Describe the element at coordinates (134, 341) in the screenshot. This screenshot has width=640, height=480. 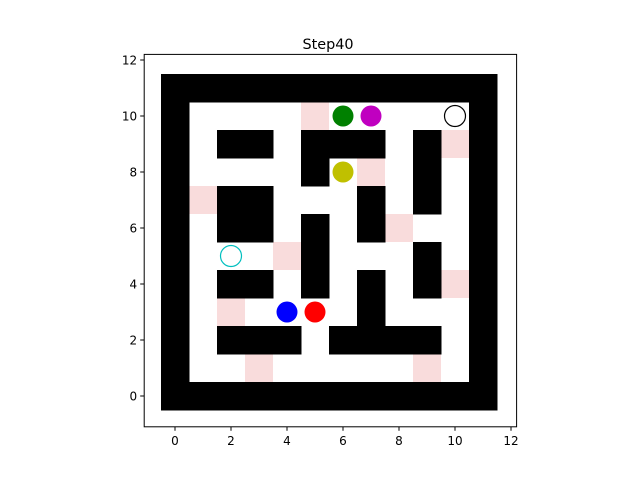
I see `y-tick-label: 2` at that location.